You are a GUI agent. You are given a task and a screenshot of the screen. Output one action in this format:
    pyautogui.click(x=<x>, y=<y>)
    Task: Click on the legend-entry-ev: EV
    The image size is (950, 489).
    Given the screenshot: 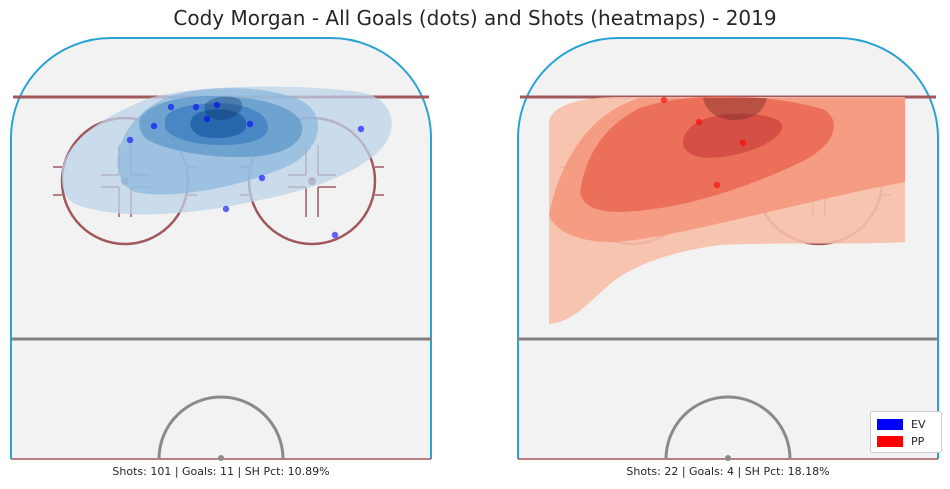 What is the action you would take?
    pyautogui.click(x=901, y=424)
    